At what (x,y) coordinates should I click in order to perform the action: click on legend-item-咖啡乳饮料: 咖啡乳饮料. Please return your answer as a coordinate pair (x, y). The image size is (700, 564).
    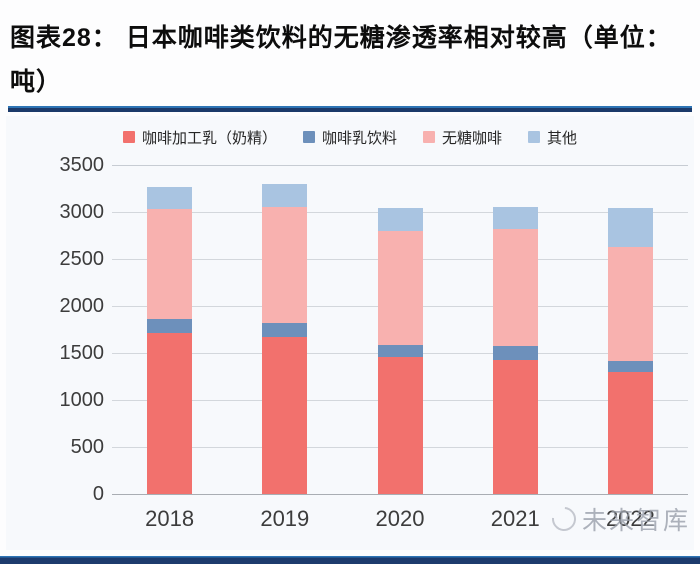
    Looking at the image, I should click on (349, 137).